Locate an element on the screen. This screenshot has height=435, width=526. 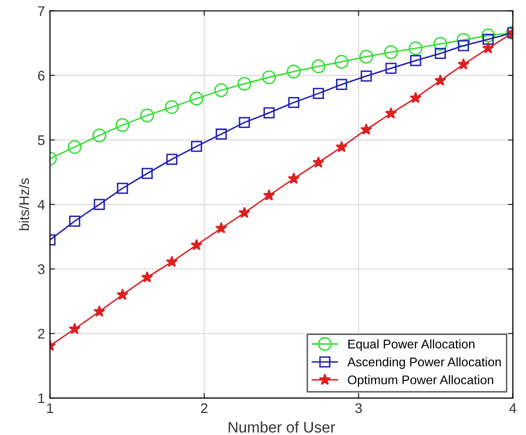
legend-label: Ascending Power Allocation is located at coordinates (424, 363).